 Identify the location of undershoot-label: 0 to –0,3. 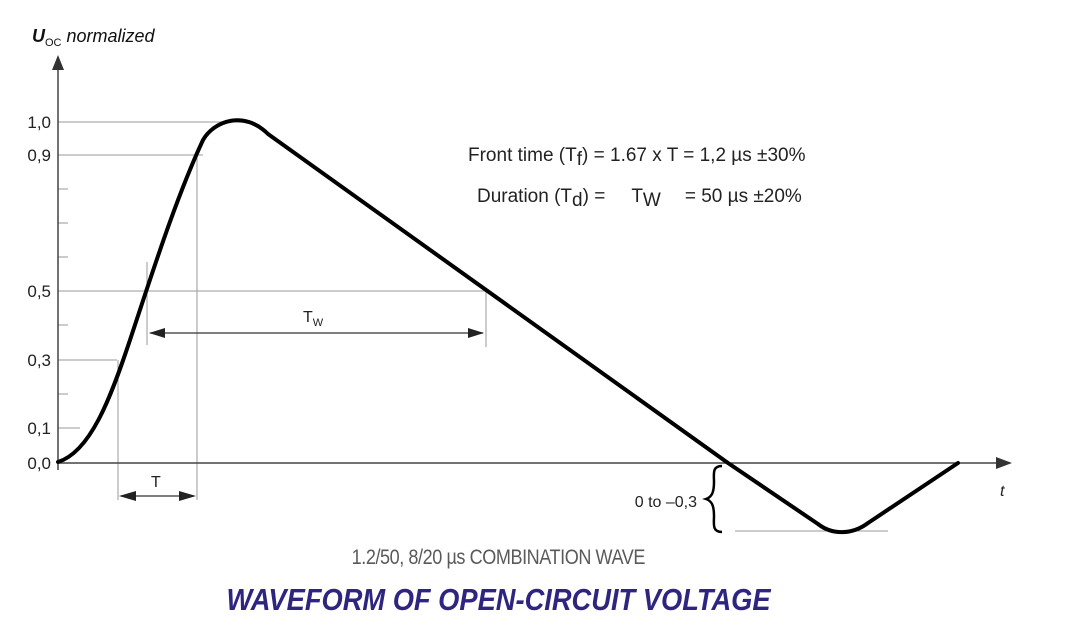
(666, 502).